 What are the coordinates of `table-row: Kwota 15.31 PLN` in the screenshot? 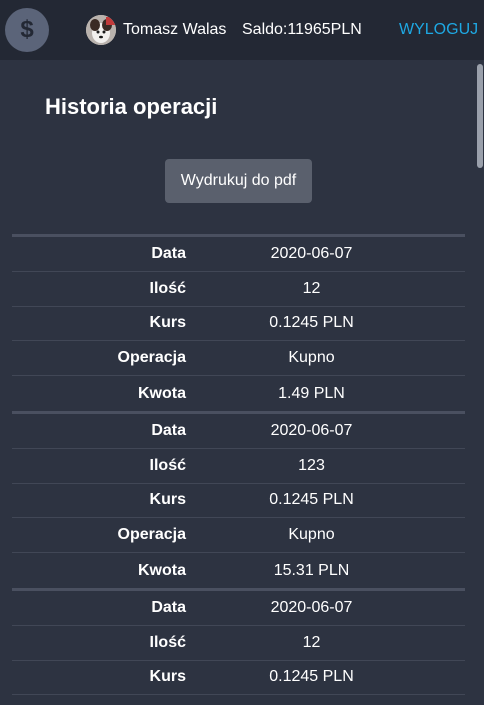 It's located at (238, 570).